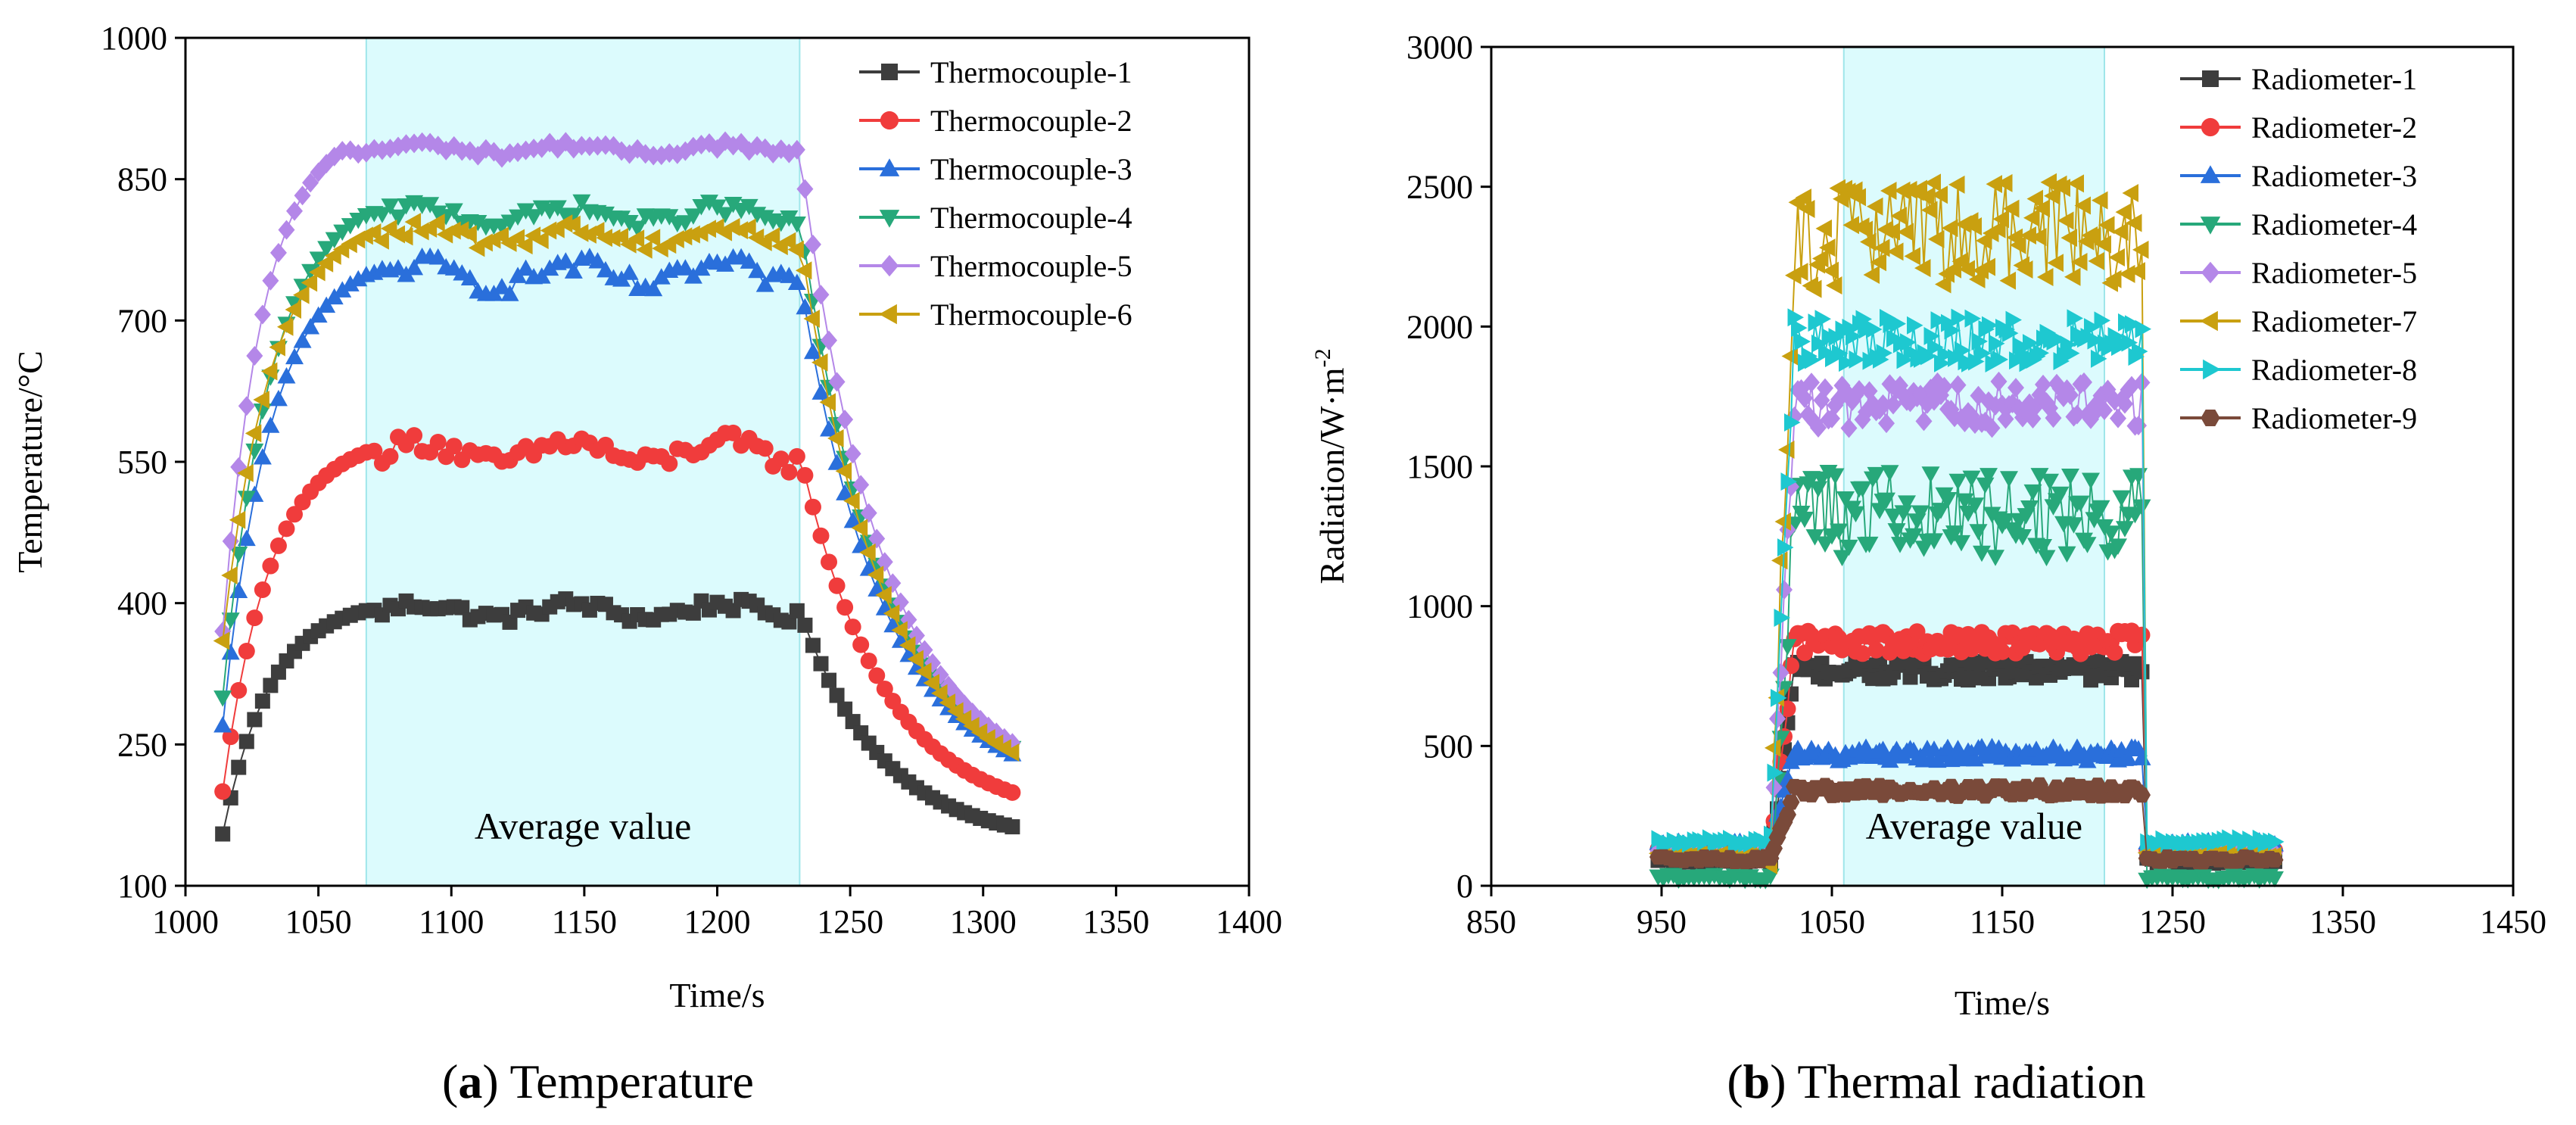 This screenshot has width=2576, height=1125. Describe the element at coordinates (1322, 357) in the screenshot. I see `panel-b-y-axis-title-superscript: -2` at that location.